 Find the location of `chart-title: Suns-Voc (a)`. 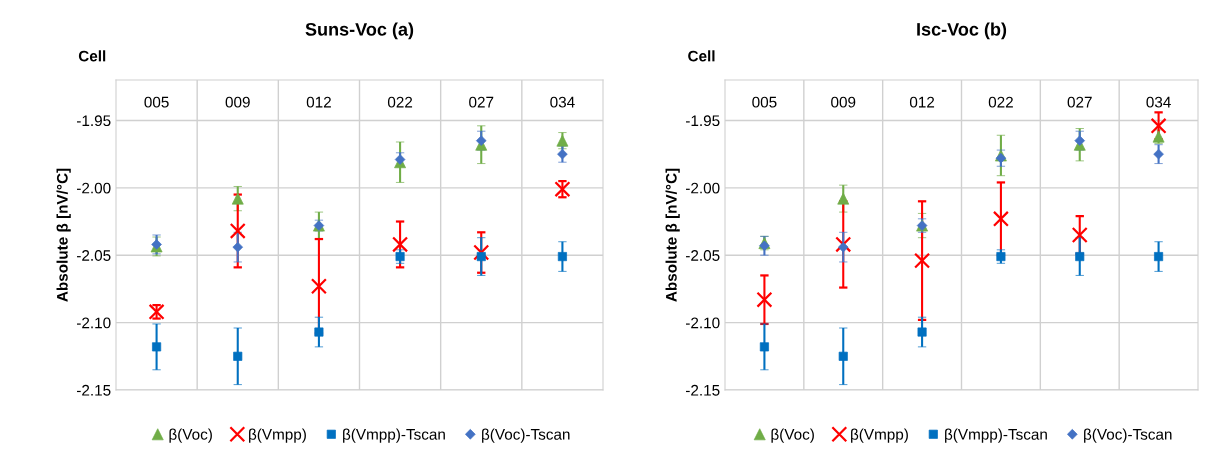

chart-title: Suns-Voc (a) is located at coordinates (359, 31).